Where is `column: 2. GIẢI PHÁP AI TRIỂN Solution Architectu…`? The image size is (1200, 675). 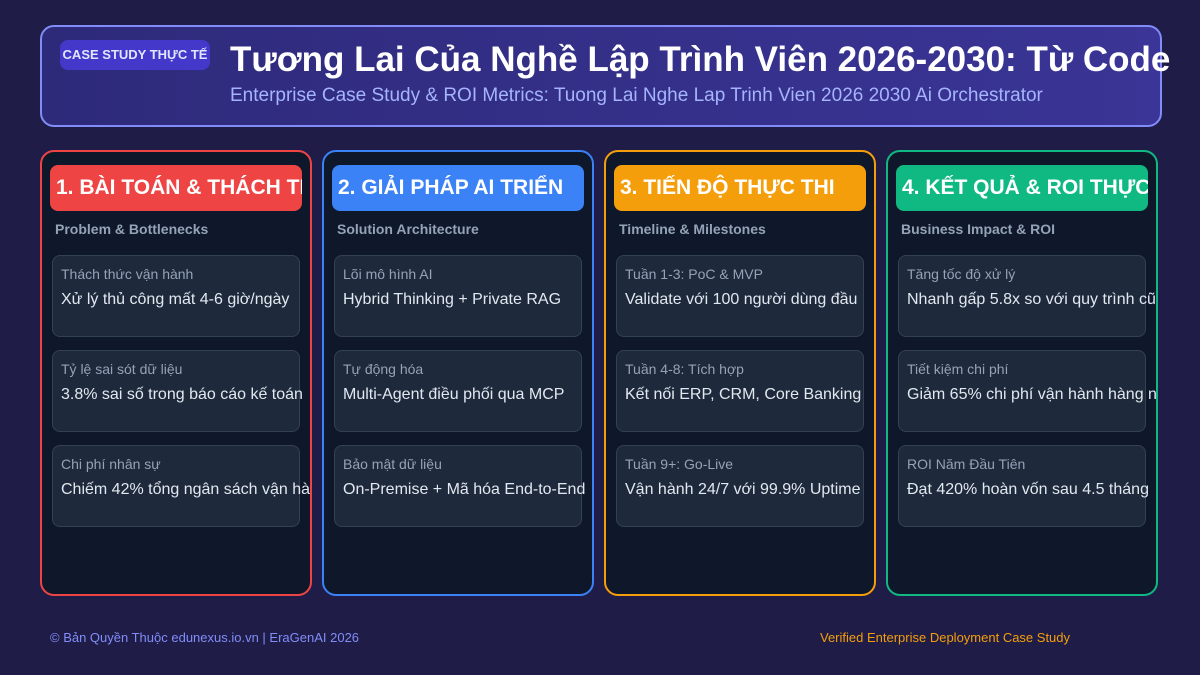 column: 2. GIẢI PHÁP AI TRIỂN Solution Architectu… is located at coordinates (458, 373).